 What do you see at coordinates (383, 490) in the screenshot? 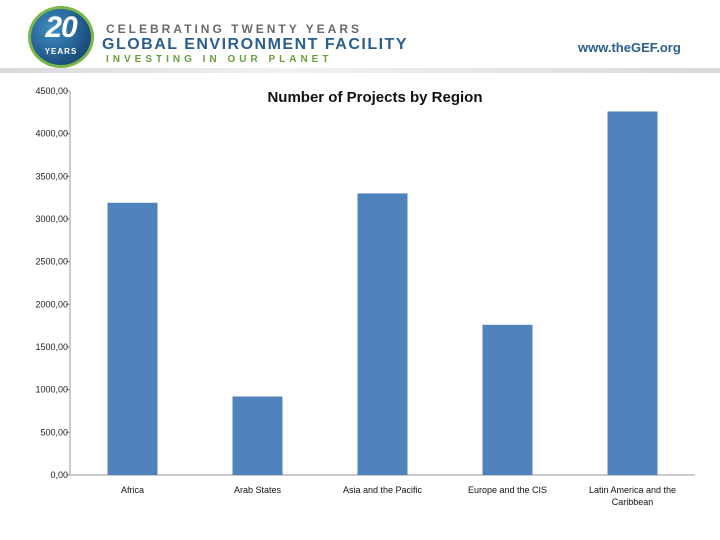
I see `x-tick-label: Asia and the Pacific` at bounding box center [383, 490].